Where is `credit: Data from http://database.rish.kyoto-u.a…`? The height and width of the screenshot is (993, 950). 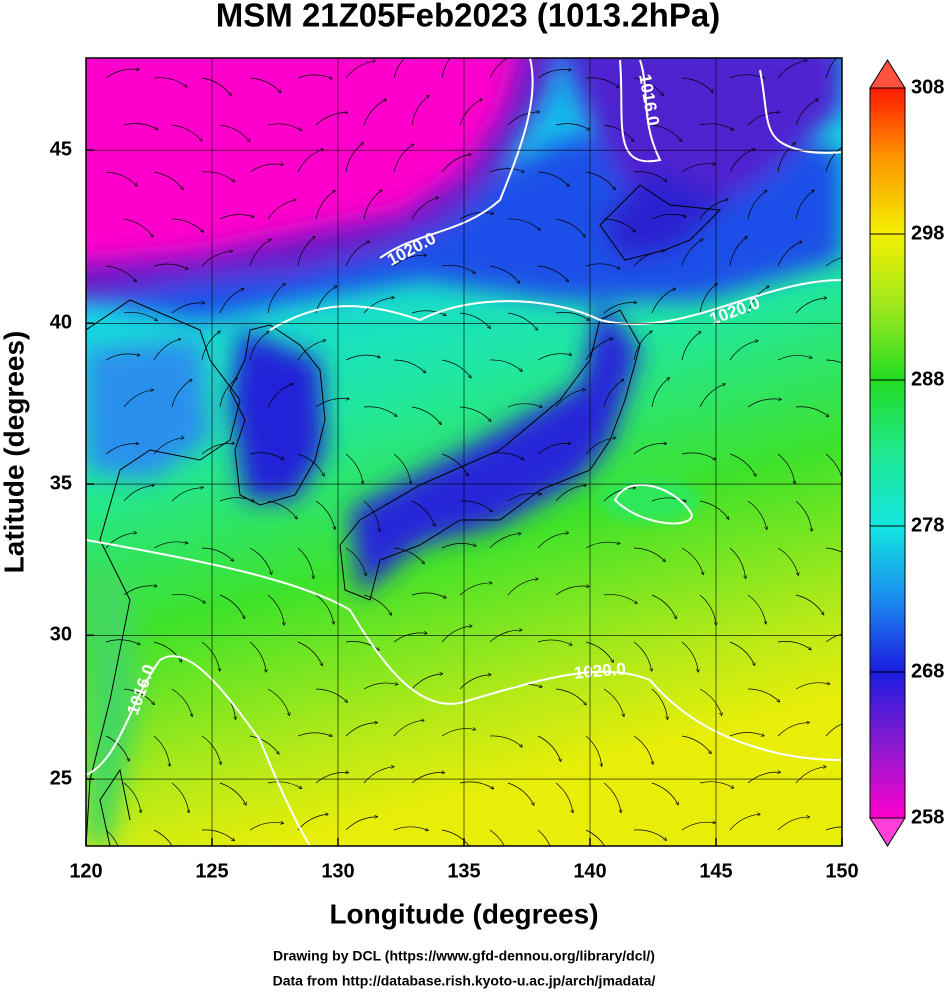
credit: Data from http://database.rish.kyoto-u.a… is located at coordinates (464, 981).